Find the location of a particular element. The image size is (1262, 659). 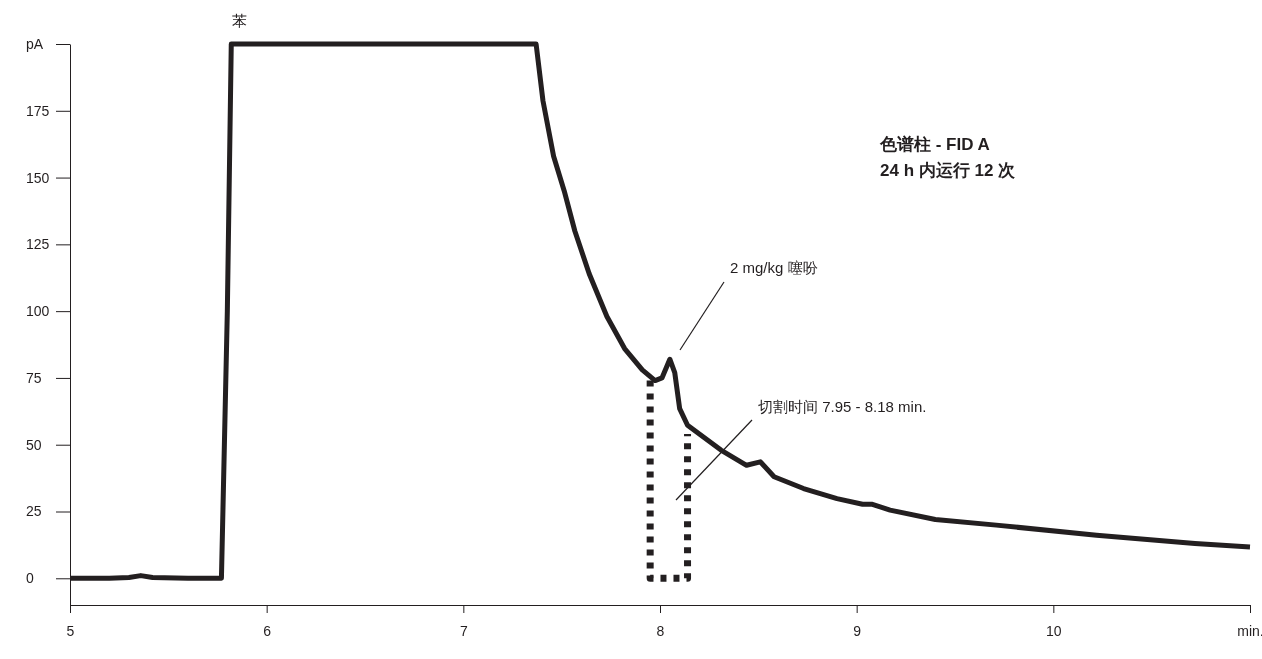

text: 色谱柱 - FID A is located at coordinates (934, 144).